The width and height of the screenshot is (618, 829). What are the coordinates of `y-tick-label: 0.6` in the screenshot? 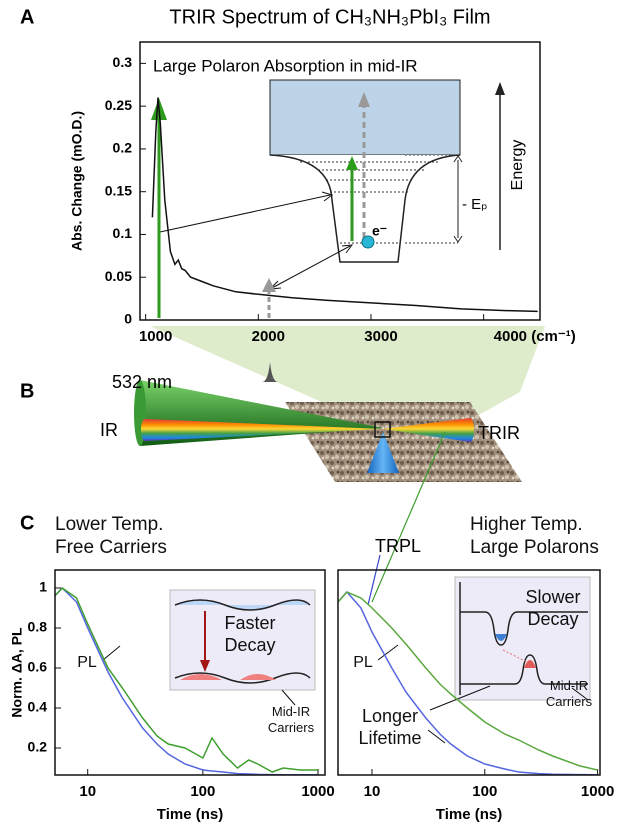 It's located at (38, 667).